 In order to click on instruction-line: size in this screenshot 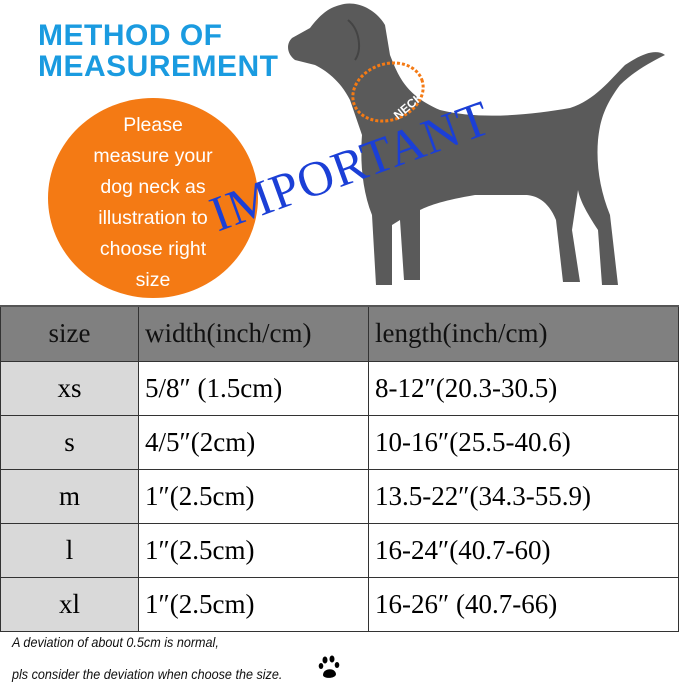, I will do `click(153, 280)`.